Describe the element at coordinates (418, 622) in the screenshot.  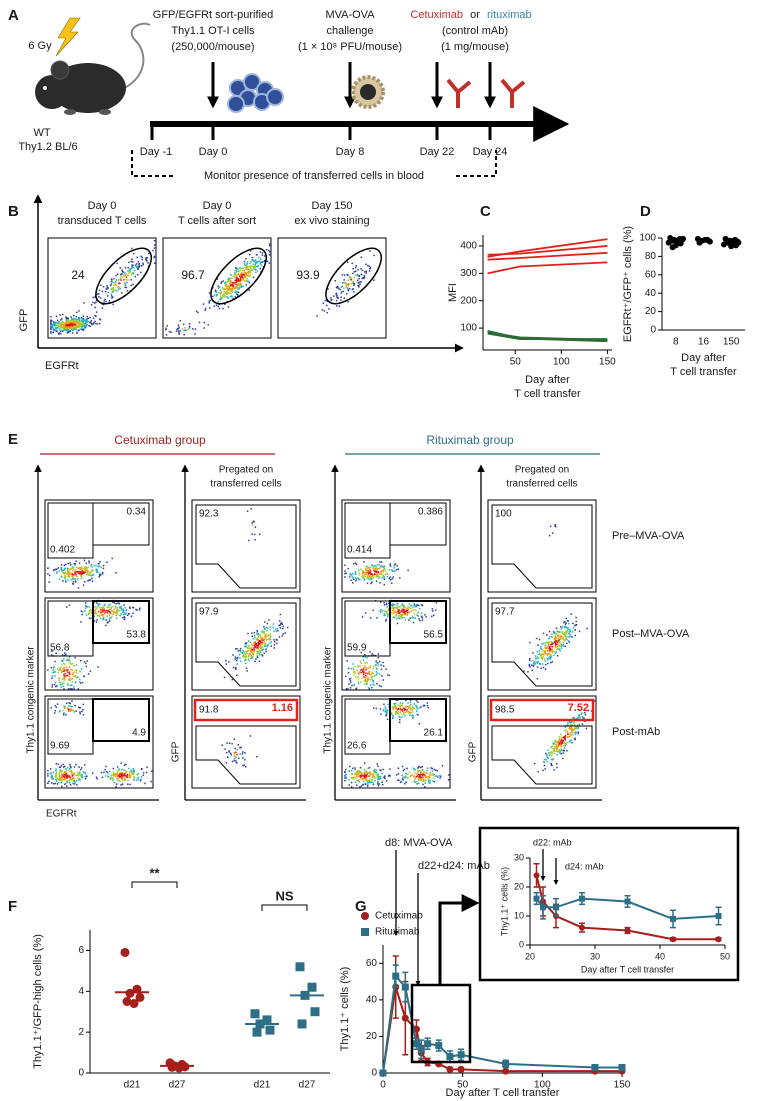
I see `gate` at that location.